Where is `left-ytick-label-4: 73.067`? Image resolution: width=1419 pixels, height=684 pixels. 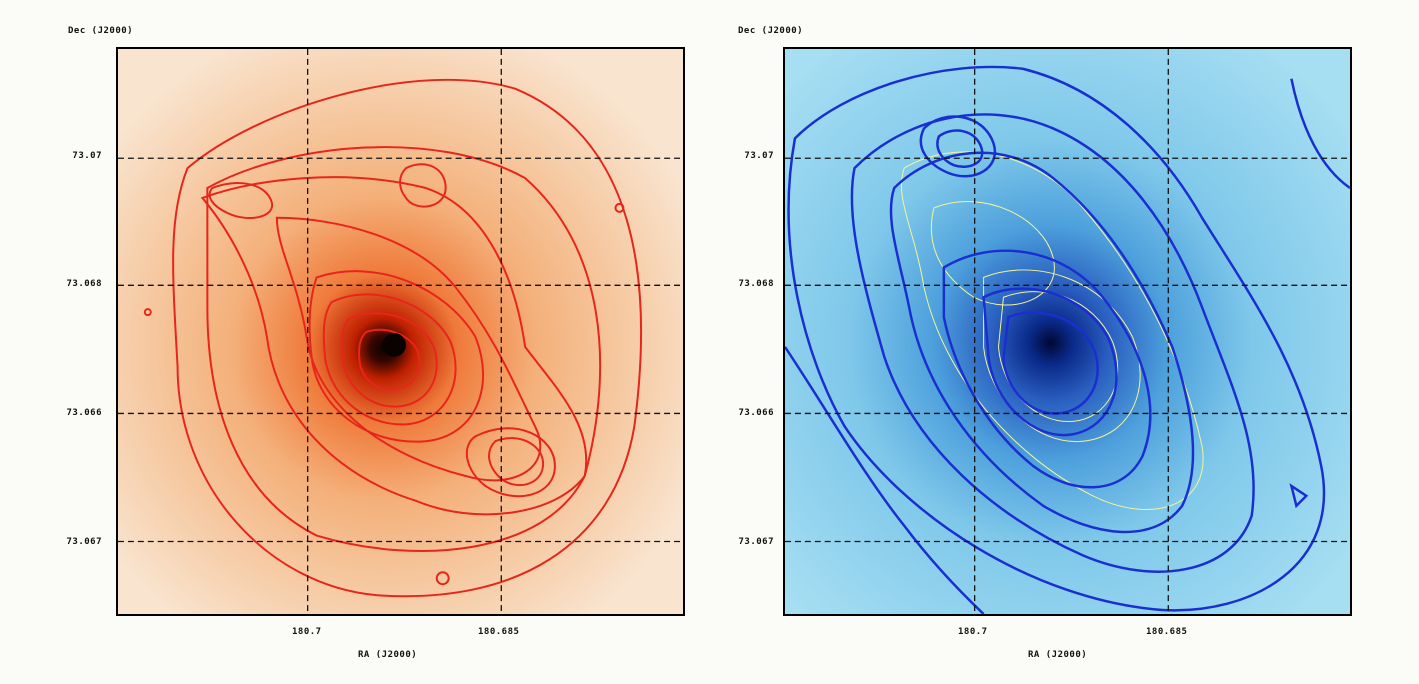 left-ytick-label-4: 73.067 is located at coordinates (84, 542).